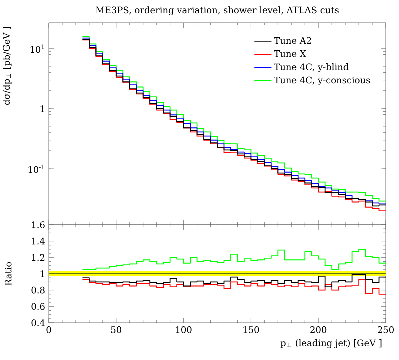 This screenshot has height=360, width=399. What do you see at coordinates (322, 81) in the screenshot?
I see `legend-label: Tune 4C, y-conscious` at bounding box center [322, 81].